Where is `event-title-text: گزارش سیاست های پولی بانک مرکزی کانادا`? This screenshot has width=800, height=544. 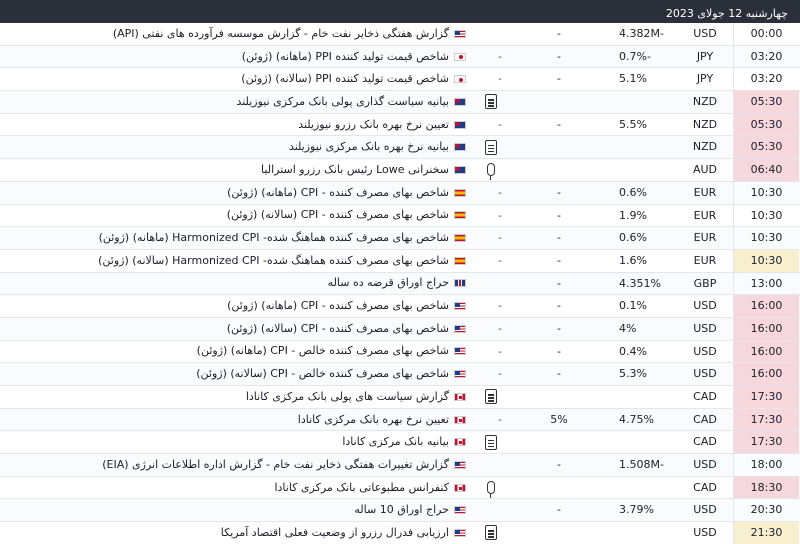
event-title-text: گزارش سیاست های پولی بانک مرکزی کانادا is located at coordinates (347, 396).